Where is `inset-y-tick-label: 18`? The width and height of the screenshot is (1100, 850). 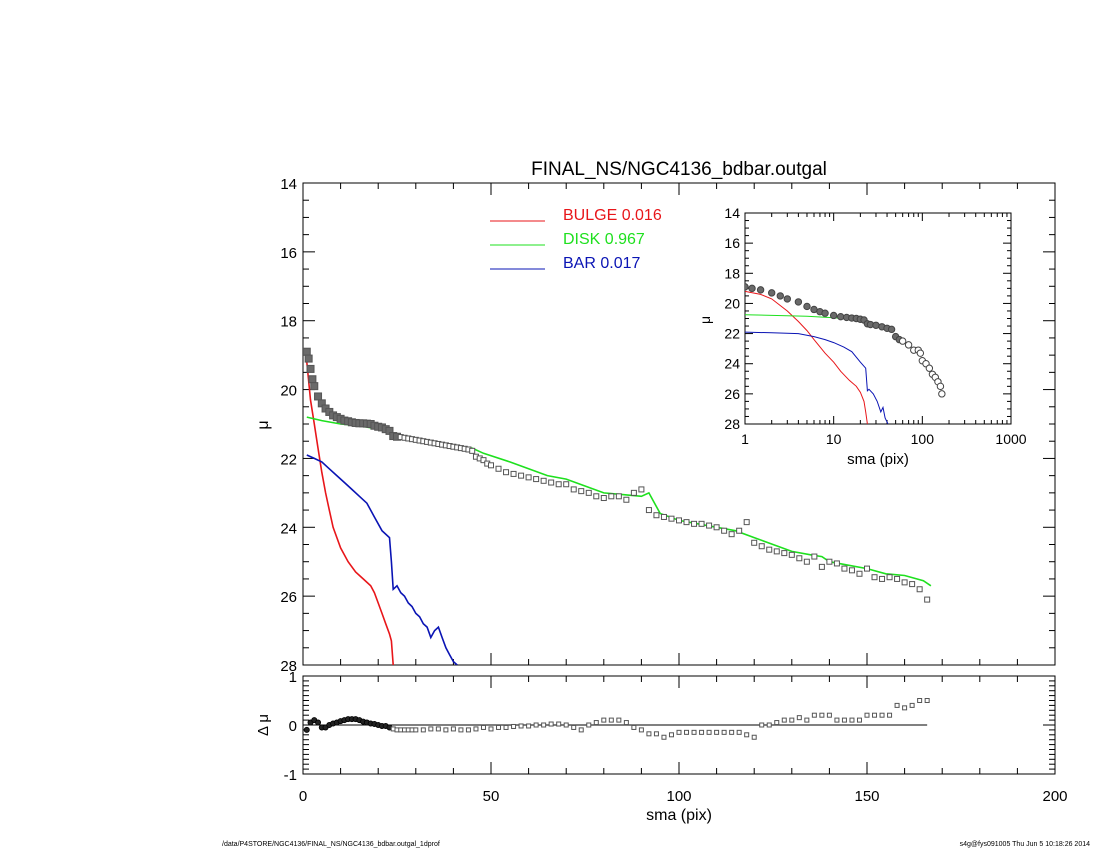 inset-y-tick-label: 18 is located at coordinates (732, 273).